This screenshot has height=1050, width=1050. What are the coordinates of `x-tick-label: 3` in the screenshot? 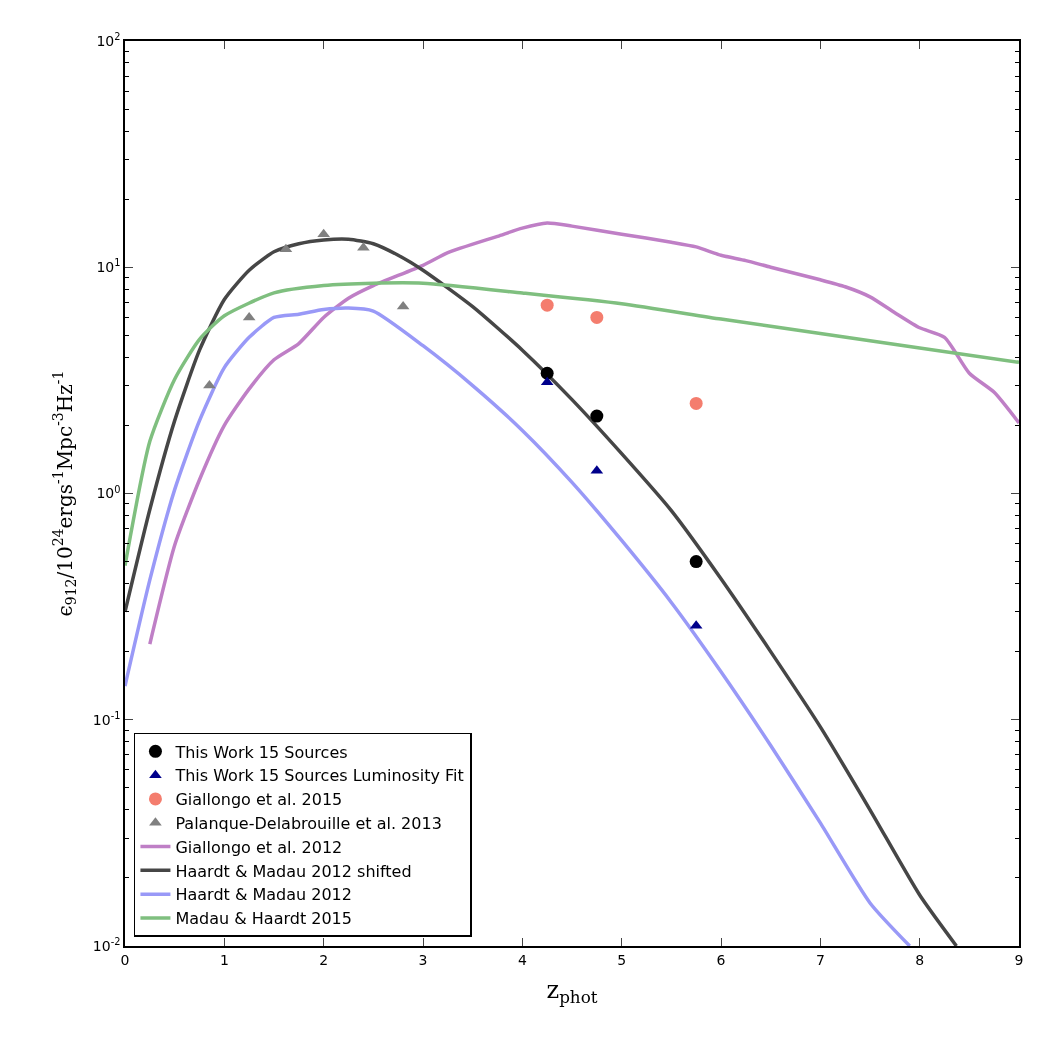 It's located at (423, 959).